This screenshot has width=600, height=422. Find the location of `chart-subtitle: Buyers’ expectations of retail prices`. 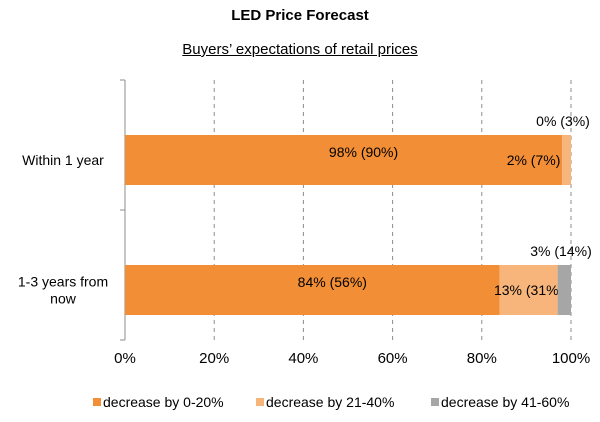

chart-subtitle: Buyers’ expectations of retail prices is located at coordinates (300, 49).